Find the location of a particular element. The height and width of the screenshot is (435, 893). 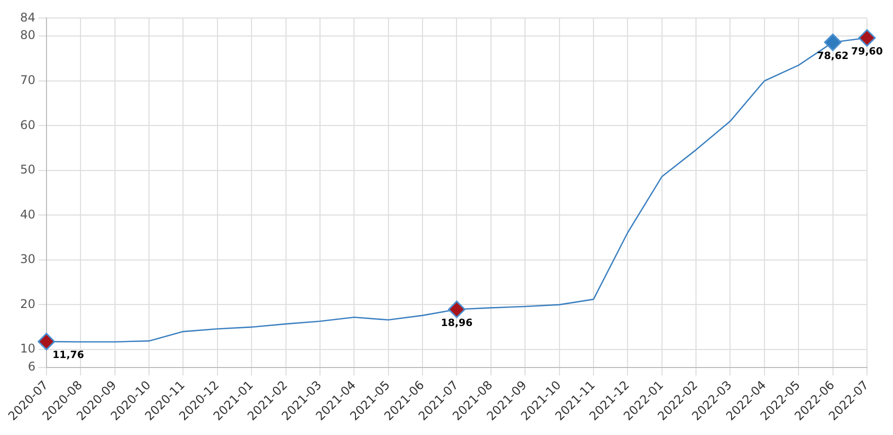

y-tick-label: 70 is located at coordinates (28, 79).